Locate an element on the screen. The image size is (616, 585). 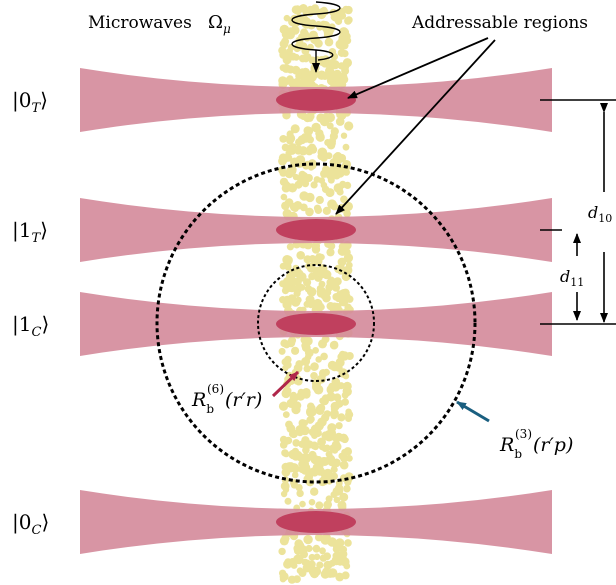
d10-label: d10 is located at coordinates (600, 214).